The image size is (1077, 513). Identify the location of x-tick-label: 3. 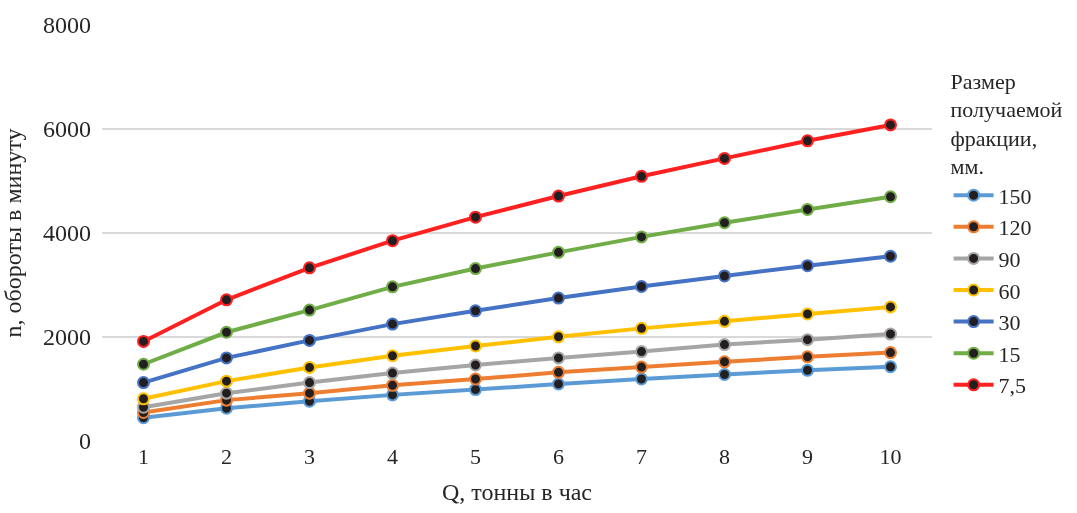
(309, 456).